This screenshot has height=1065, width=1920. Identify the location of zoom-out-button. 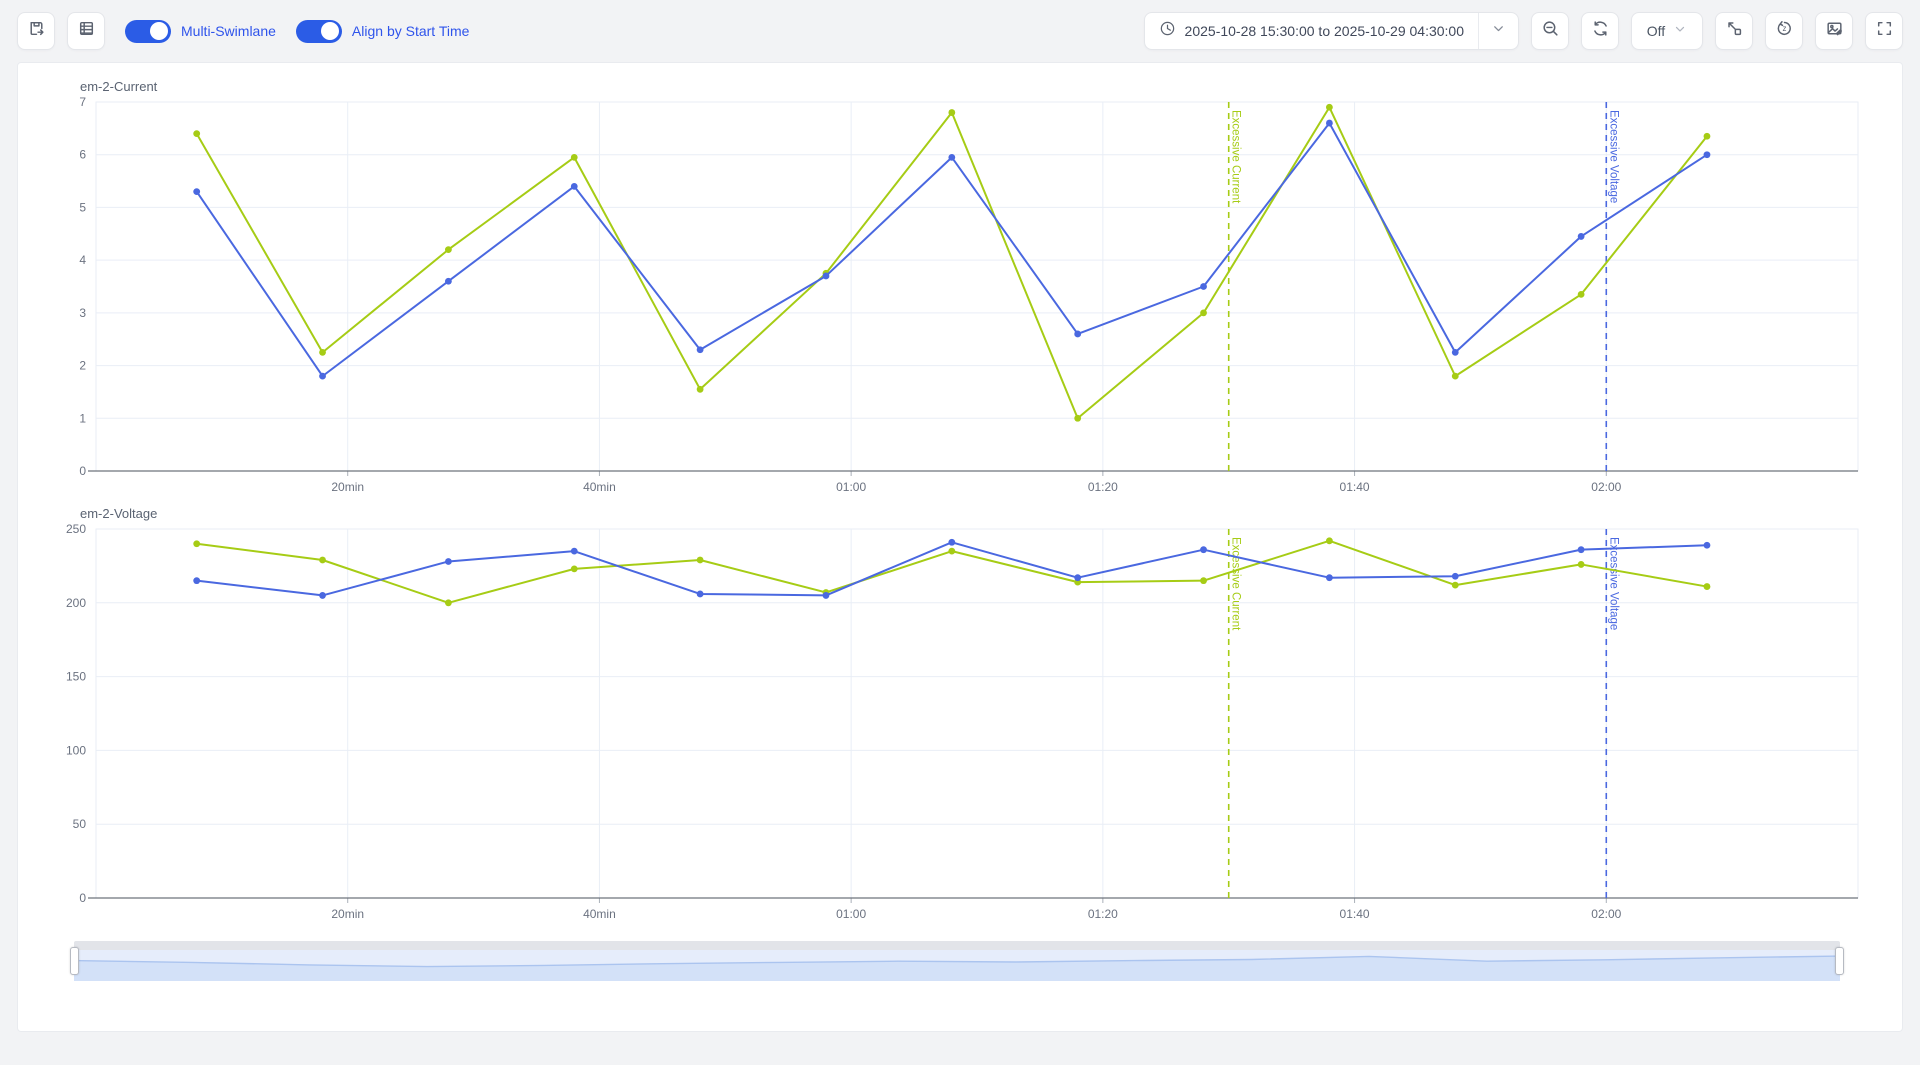
(1550, 31).